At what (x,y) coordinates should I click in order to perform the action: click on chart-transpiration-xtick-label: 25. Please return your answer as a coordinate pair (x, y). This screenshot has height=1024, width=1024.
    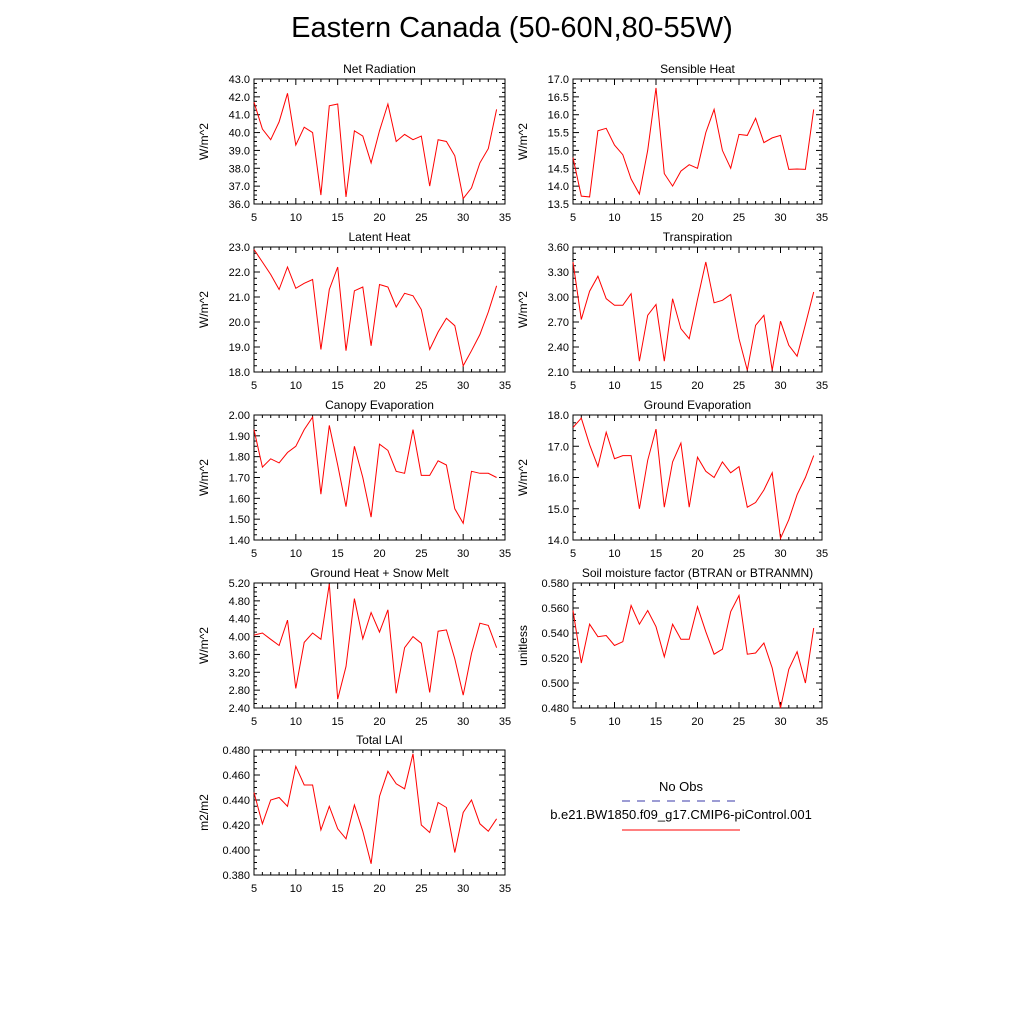
    Looking at the image, I should click on (739, 386).